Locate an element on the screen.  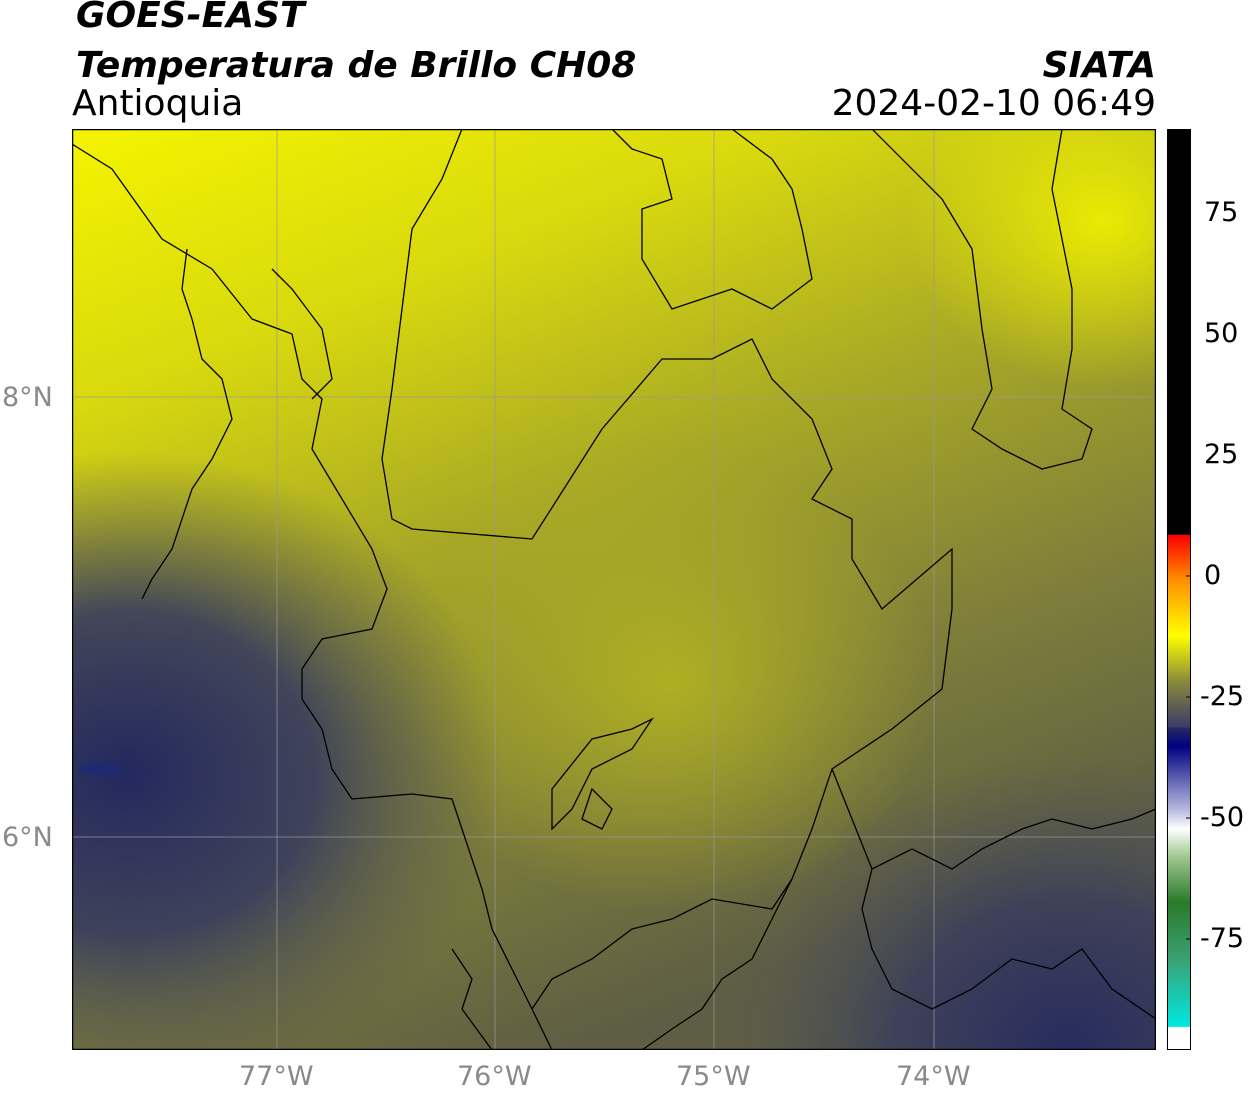
org-label: SIATA is located at coordinates (1099, 65).